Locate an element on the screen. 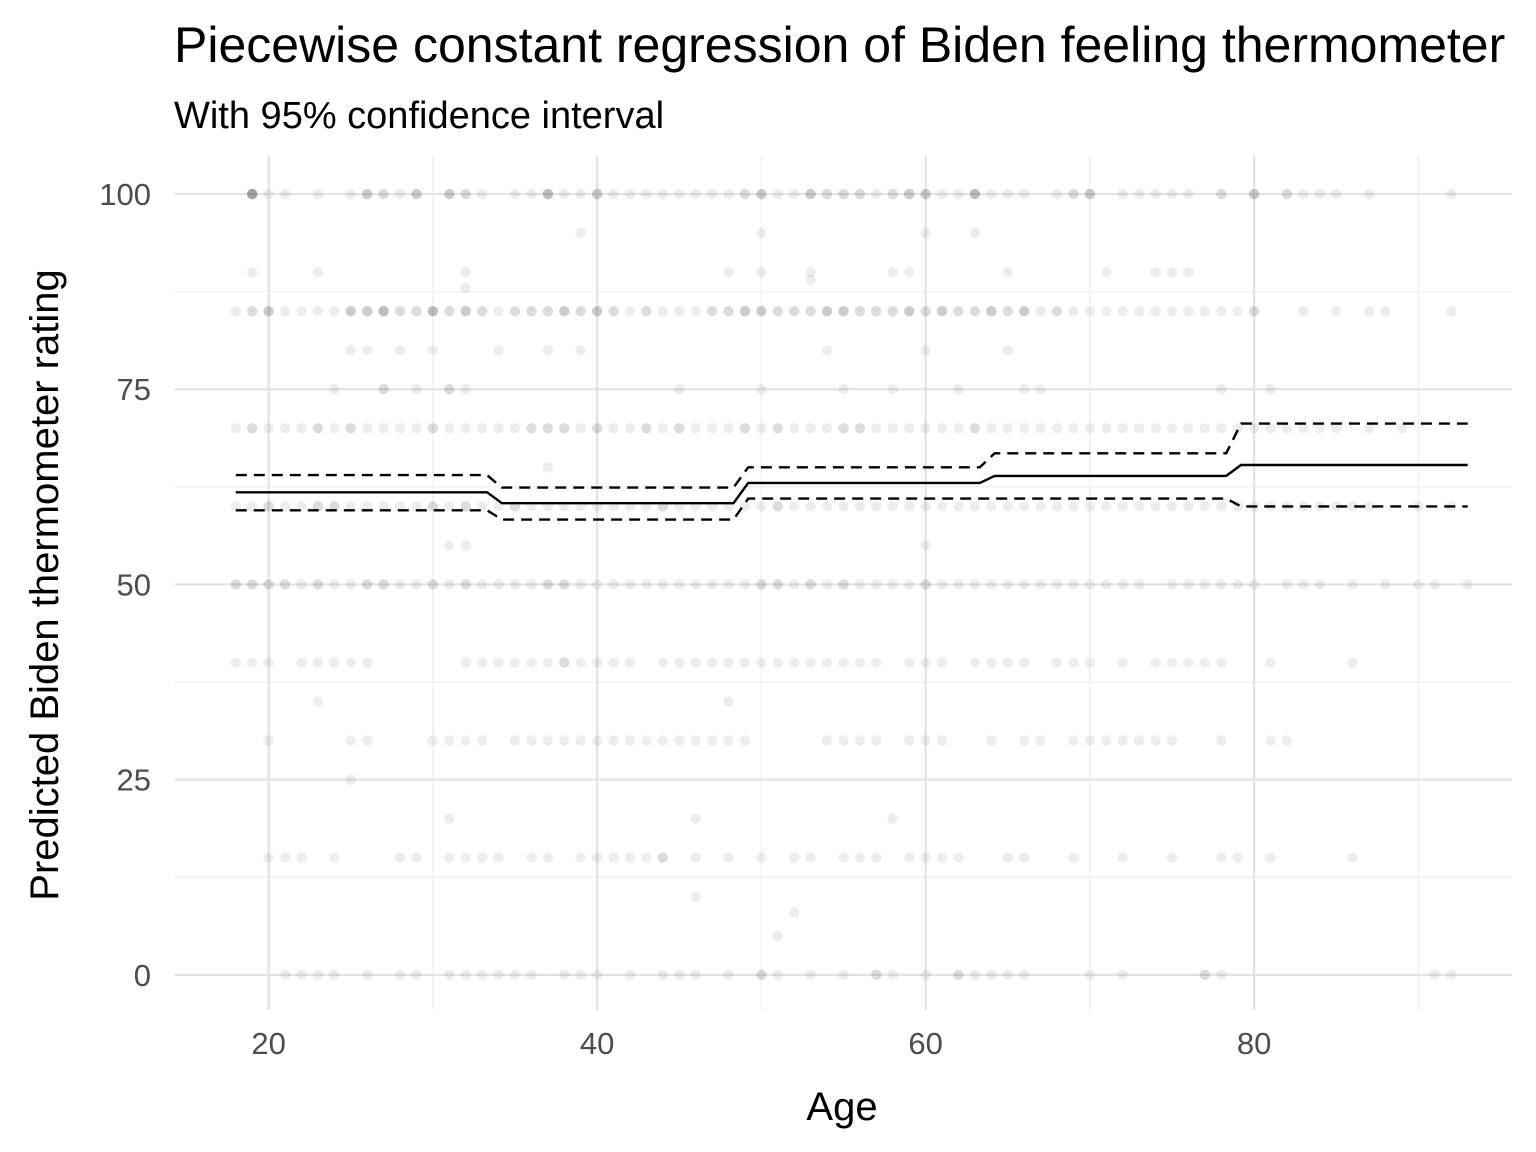  x-axis-title: Age is located at coordinates (841, 1107).